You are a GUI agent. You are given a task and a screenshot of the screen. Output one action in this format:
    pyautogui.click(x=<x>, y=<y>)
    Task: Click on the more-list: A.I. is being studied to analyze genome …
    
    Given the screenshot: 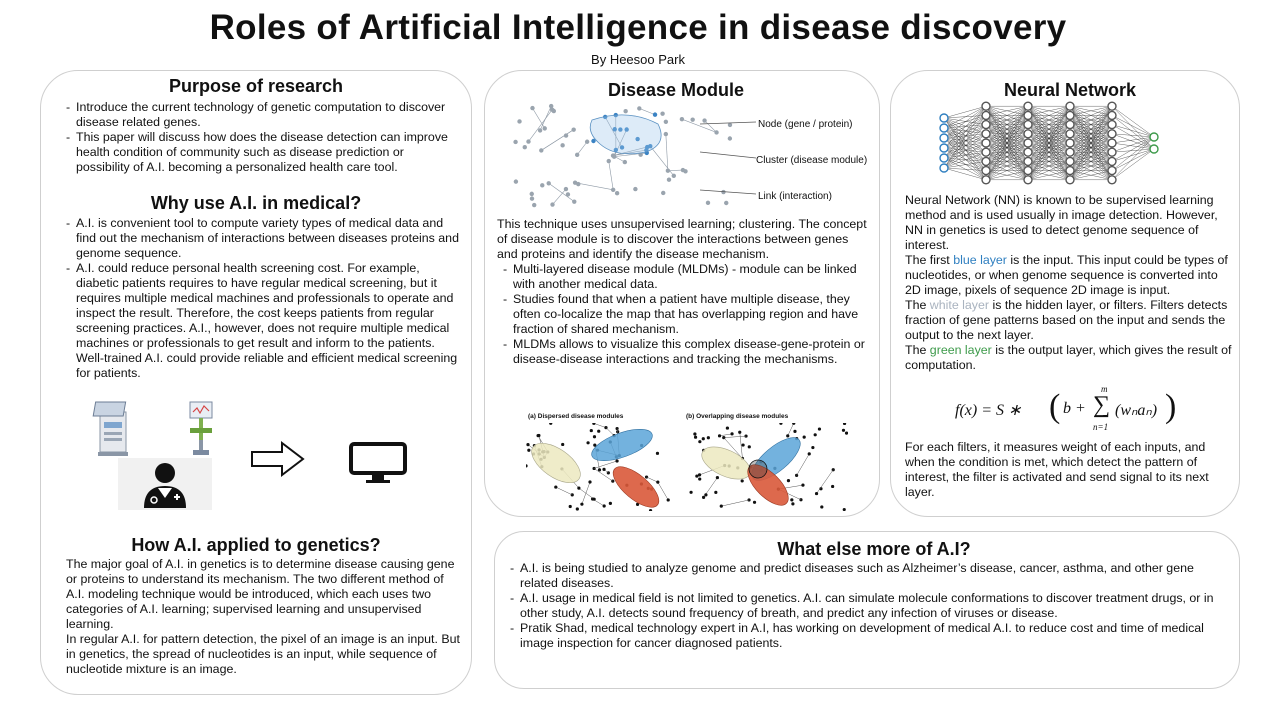 What is the action you would take?
    pyautogui.click(x=865, y=606)
    